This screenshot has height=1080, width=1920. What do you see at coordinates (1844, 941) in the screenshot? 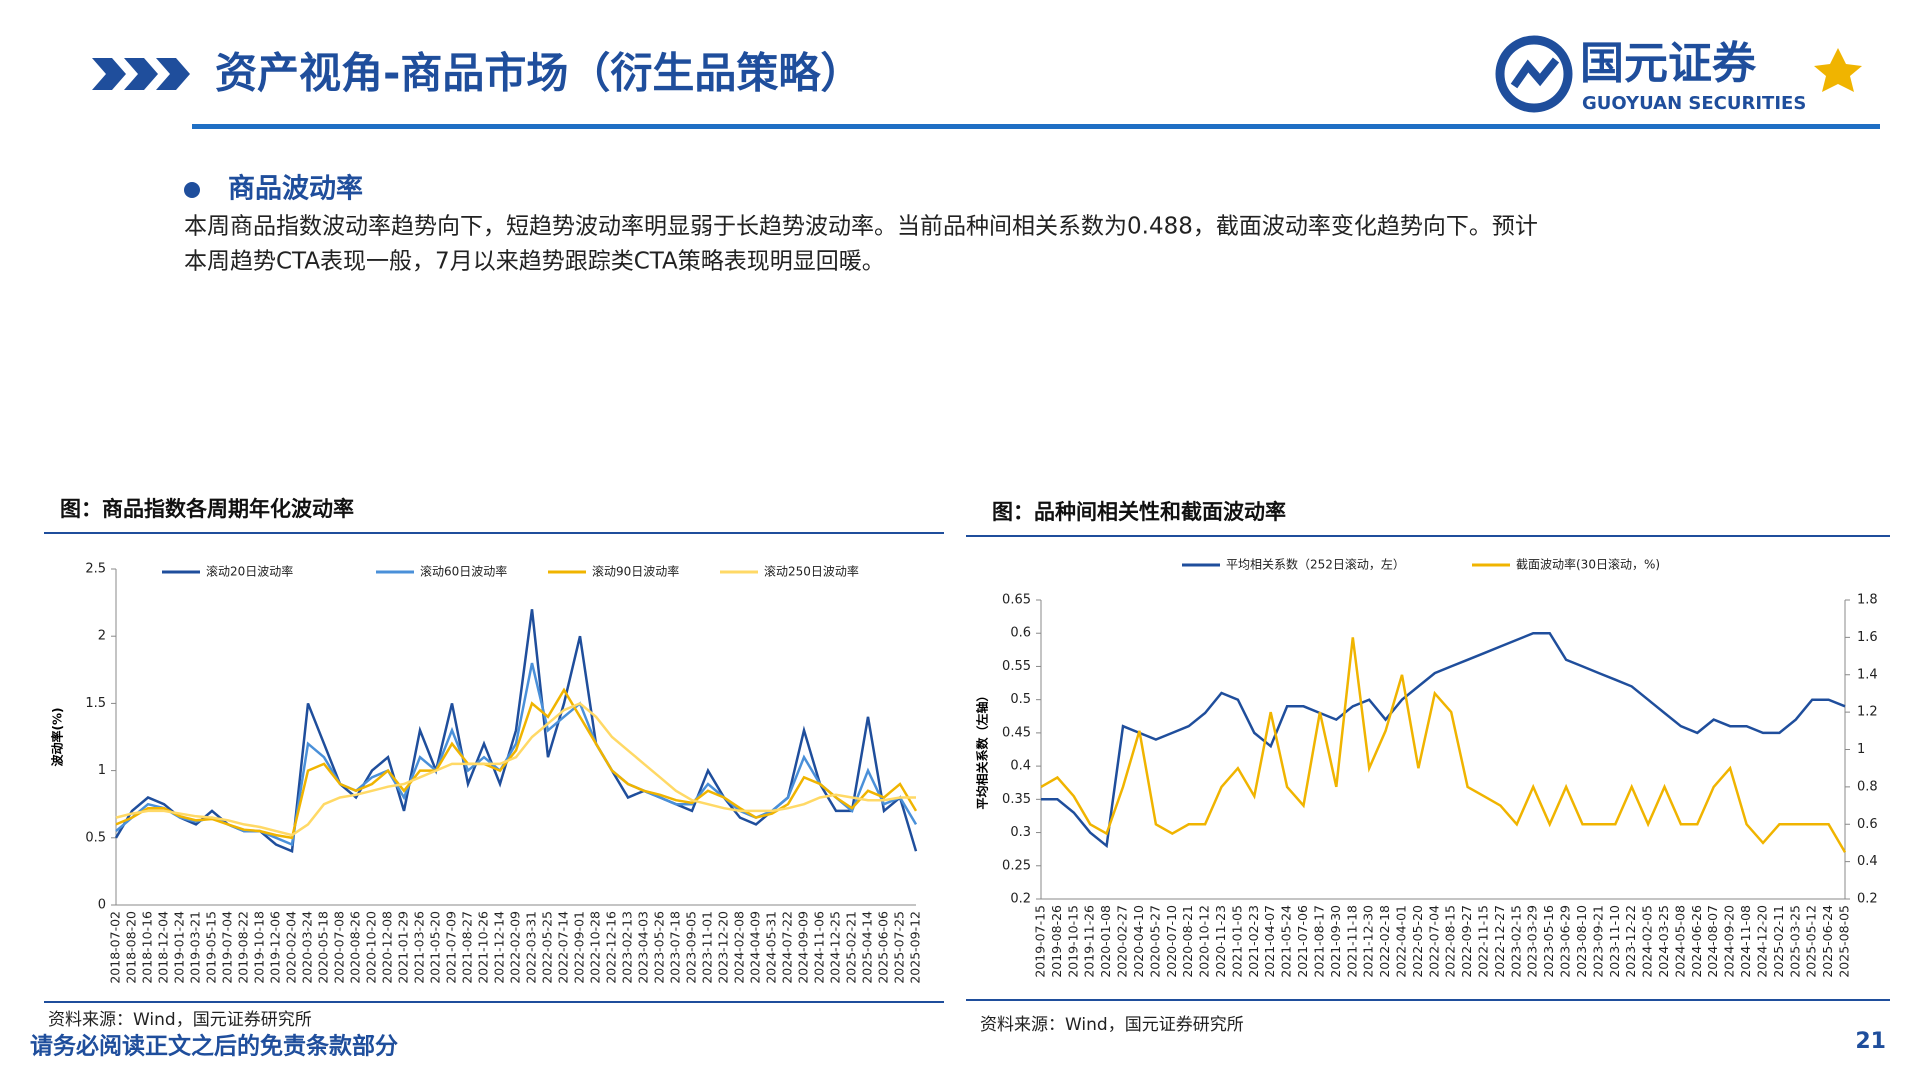
I see `x-tick-label: 2025-08-05` at bounding box center [1844, 941].